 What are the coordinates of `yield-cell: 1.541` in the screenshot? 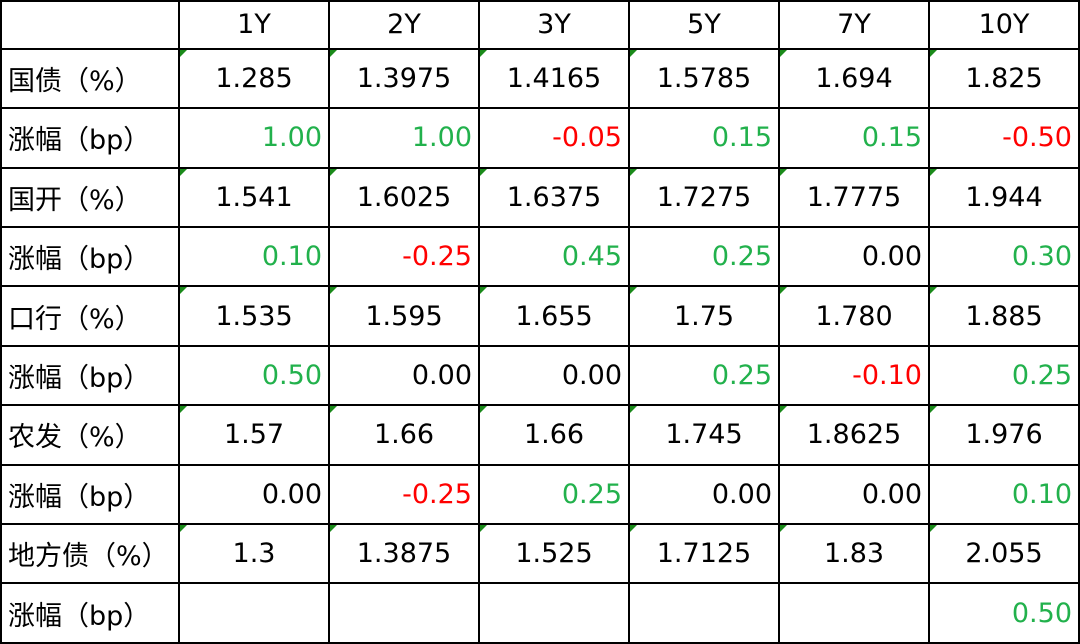 It's located at (254, 197).